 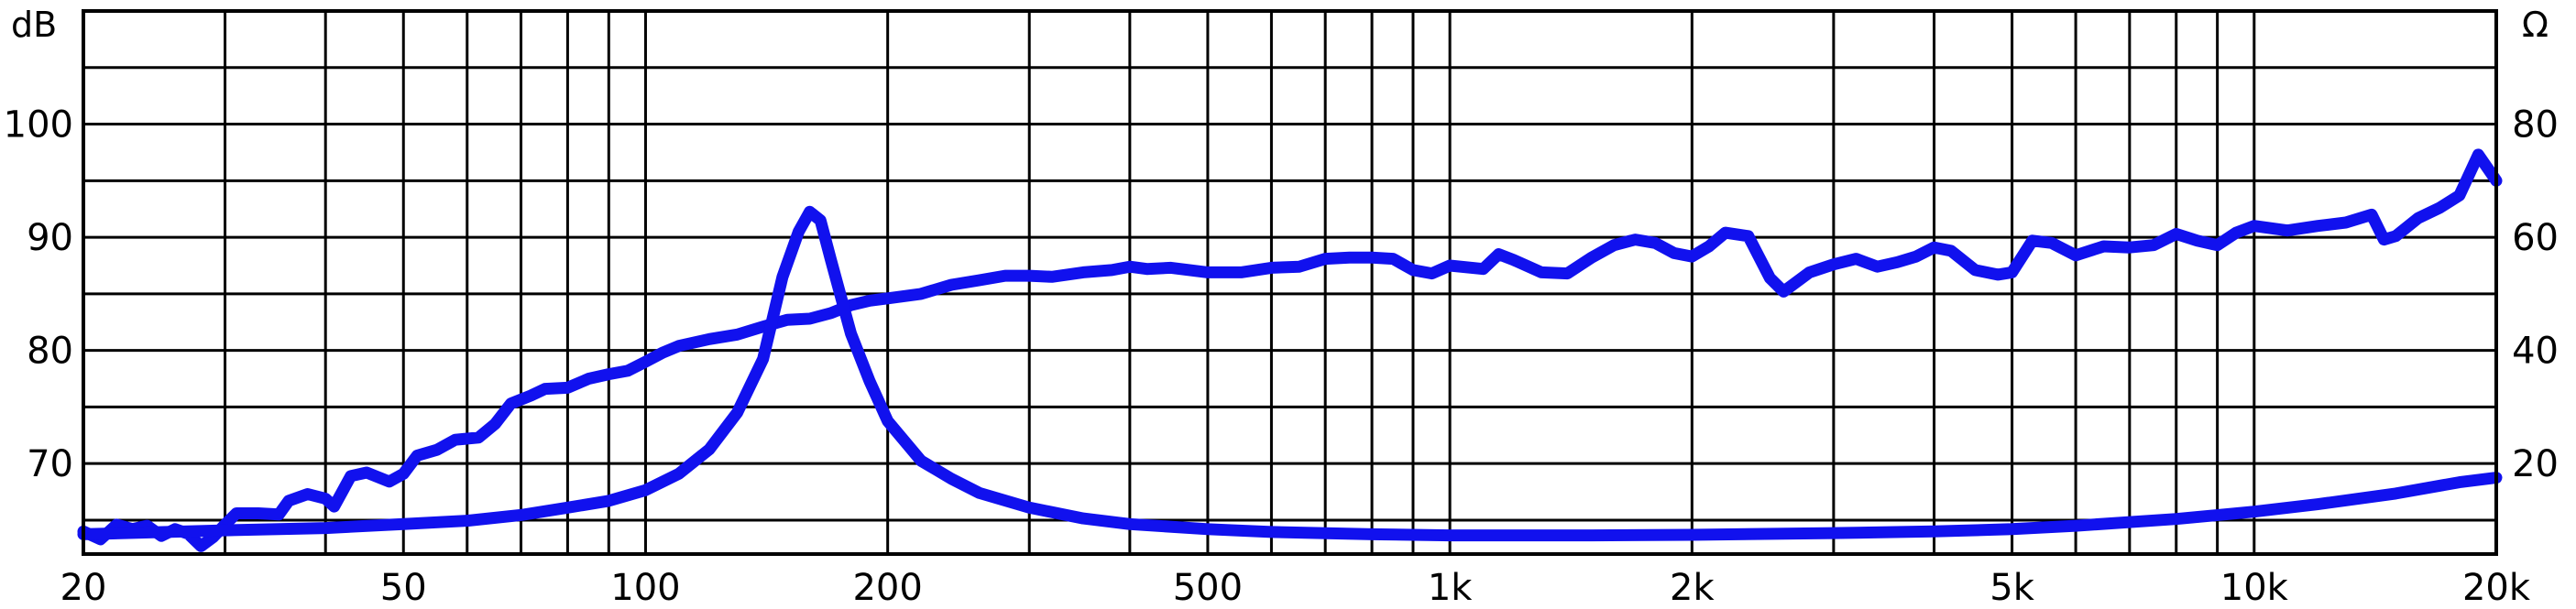 What do you see at coordinates (34, 25) in the screenshot?
I see `left-axis-unit: dB` at bounding box center [34, 25].